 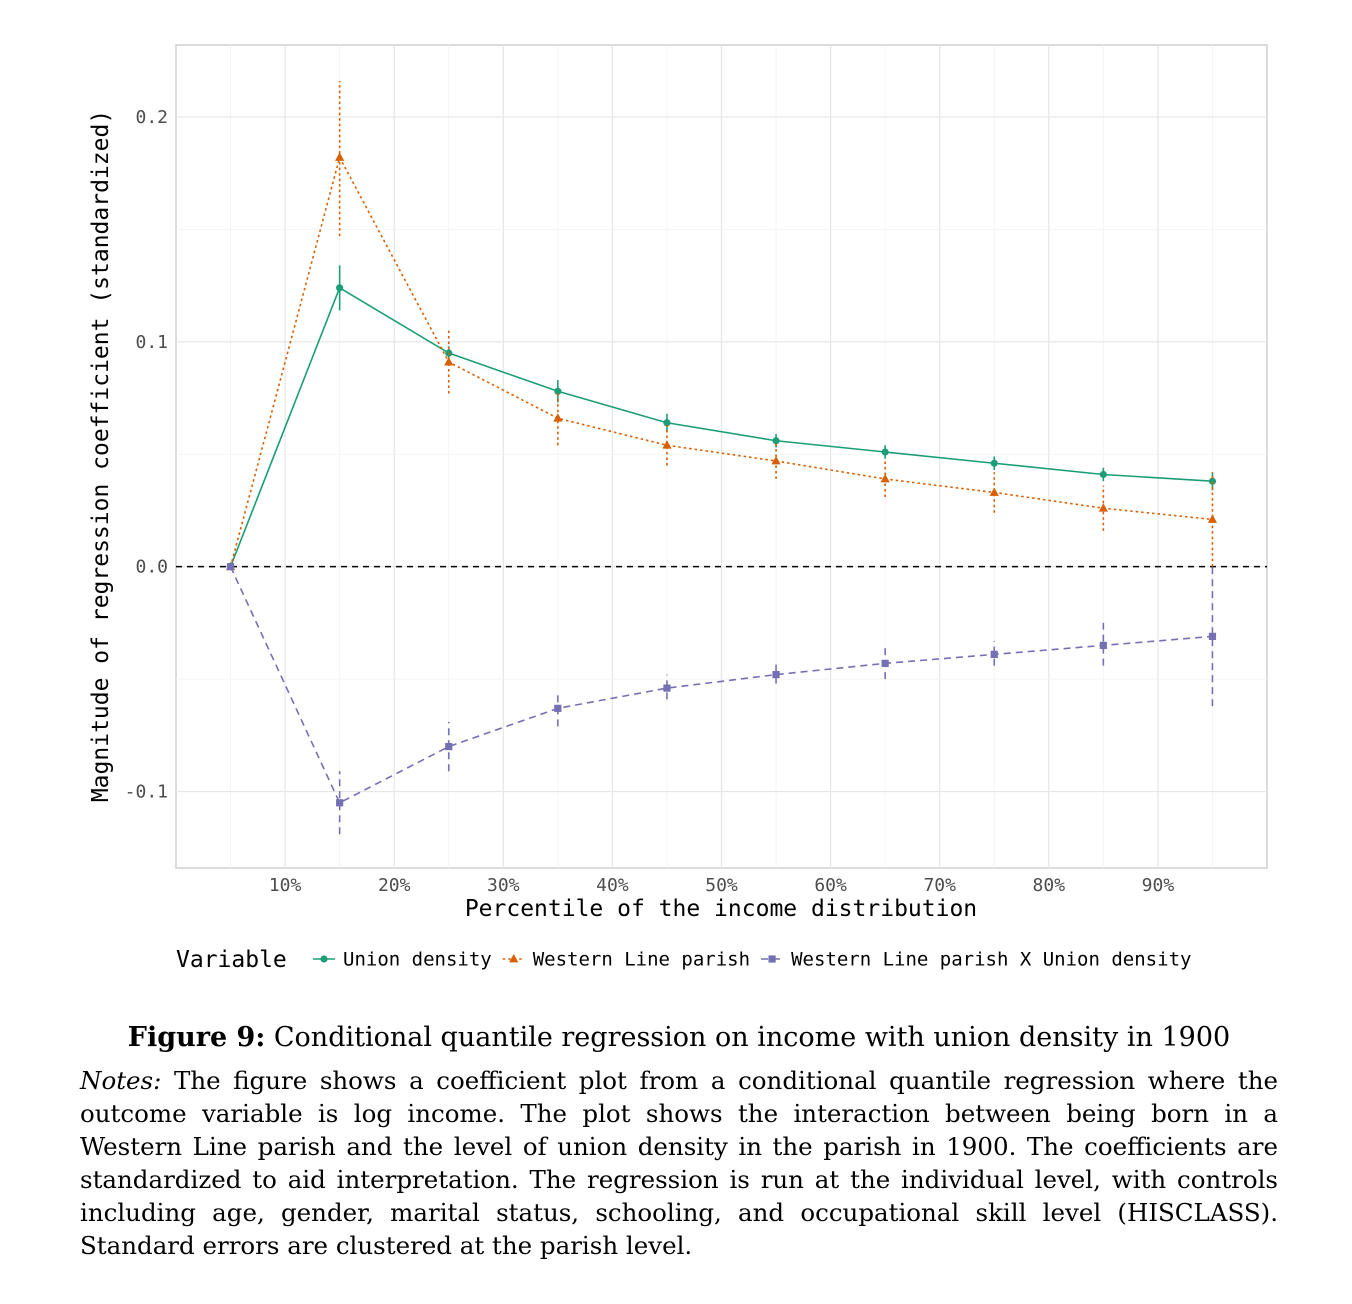 I want to click on y-tick-label: 0.2, so click(x=151, y=117).